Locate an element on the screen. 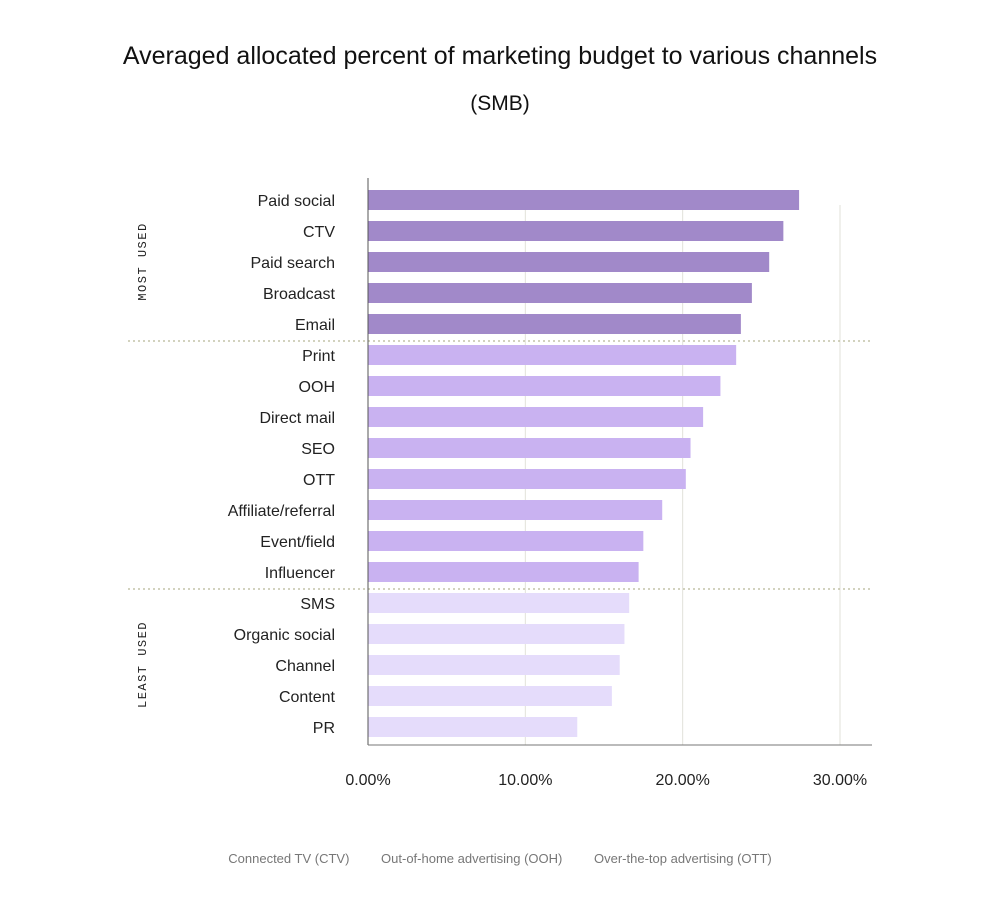  footnote: Over-the-top advertising (OTT) is located at coordinates (683, 858).